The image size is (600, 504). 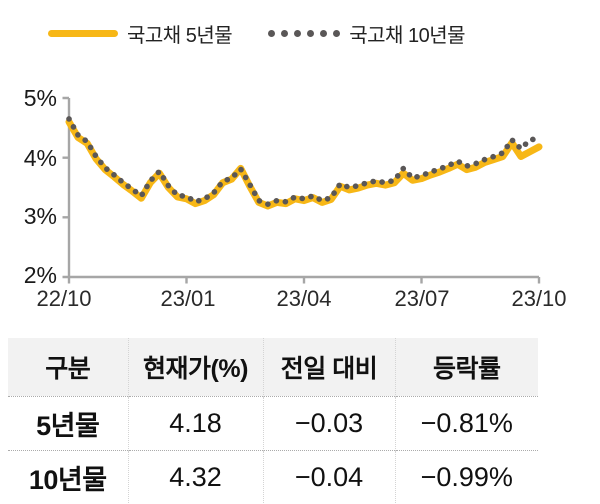 What do you see at coordinates (195, 423) in the screenshot?
I see `current-value: 4.18` at bounding box center [195, 423].